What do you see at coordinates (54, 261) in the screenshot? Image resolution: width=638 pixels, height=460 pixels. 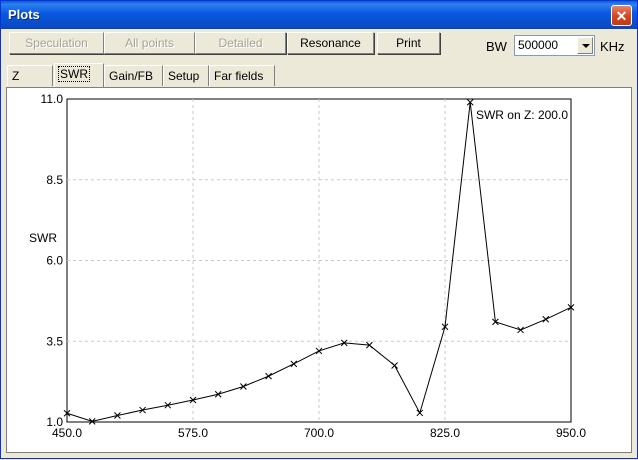 I see `y-tick-label: 6.0` at bounding box center [54, 261].